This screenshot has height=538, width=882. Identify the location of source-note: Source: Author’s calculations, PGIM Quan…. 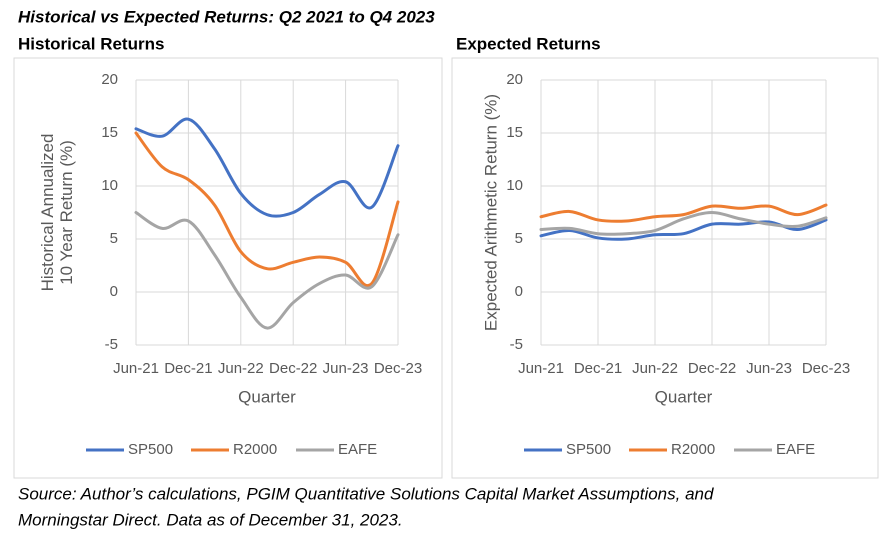
(366, 493).